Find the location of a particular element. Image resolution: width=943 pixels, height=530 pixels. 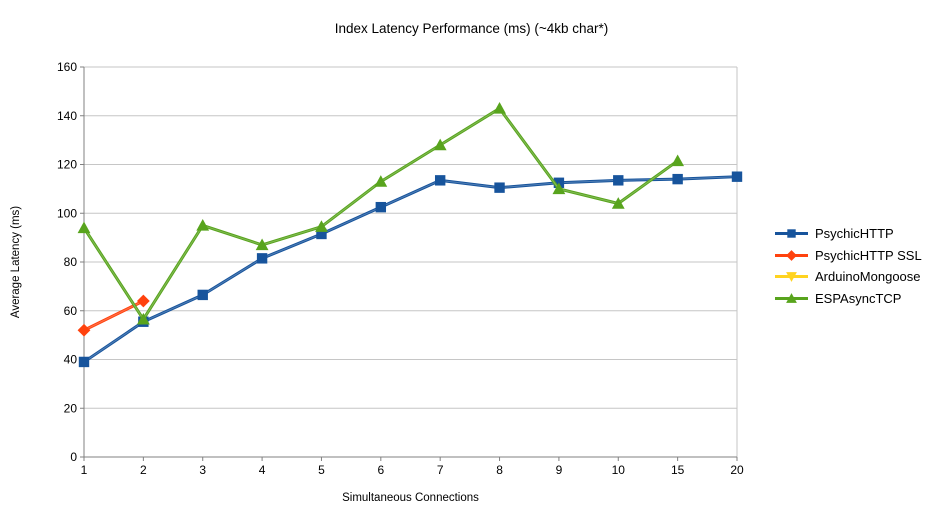

legend-item-psychichttp: PsychicHTTP is located at coordinates (848, 234).